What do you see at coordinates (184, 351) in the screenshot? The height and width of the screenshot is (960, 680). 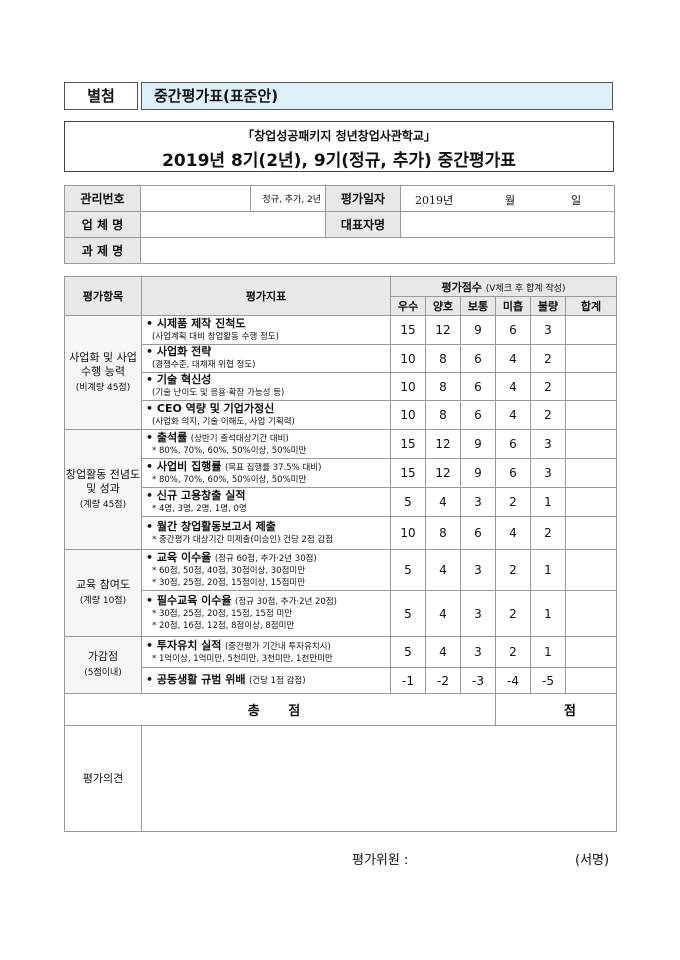 I see `indicator-title: 사업화 전략` at bounding box center [184, 351].